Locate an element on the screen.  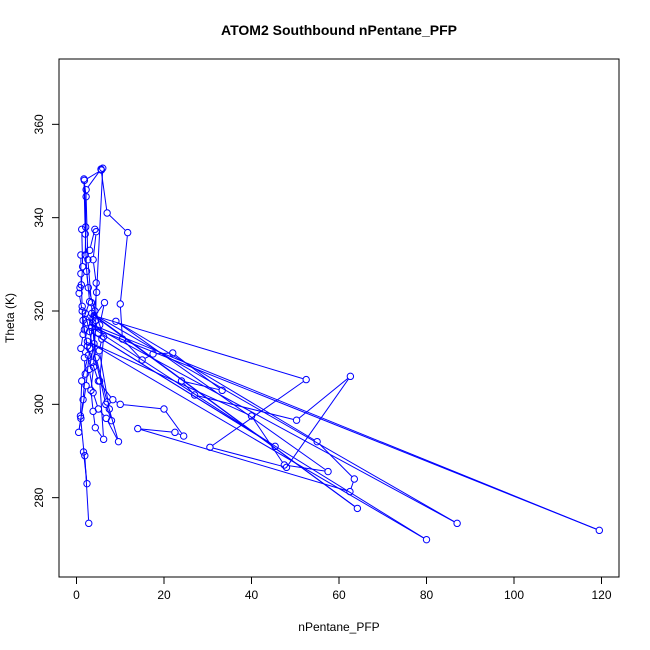
x-tick-label: 60 is located at coordinates (339, 595).